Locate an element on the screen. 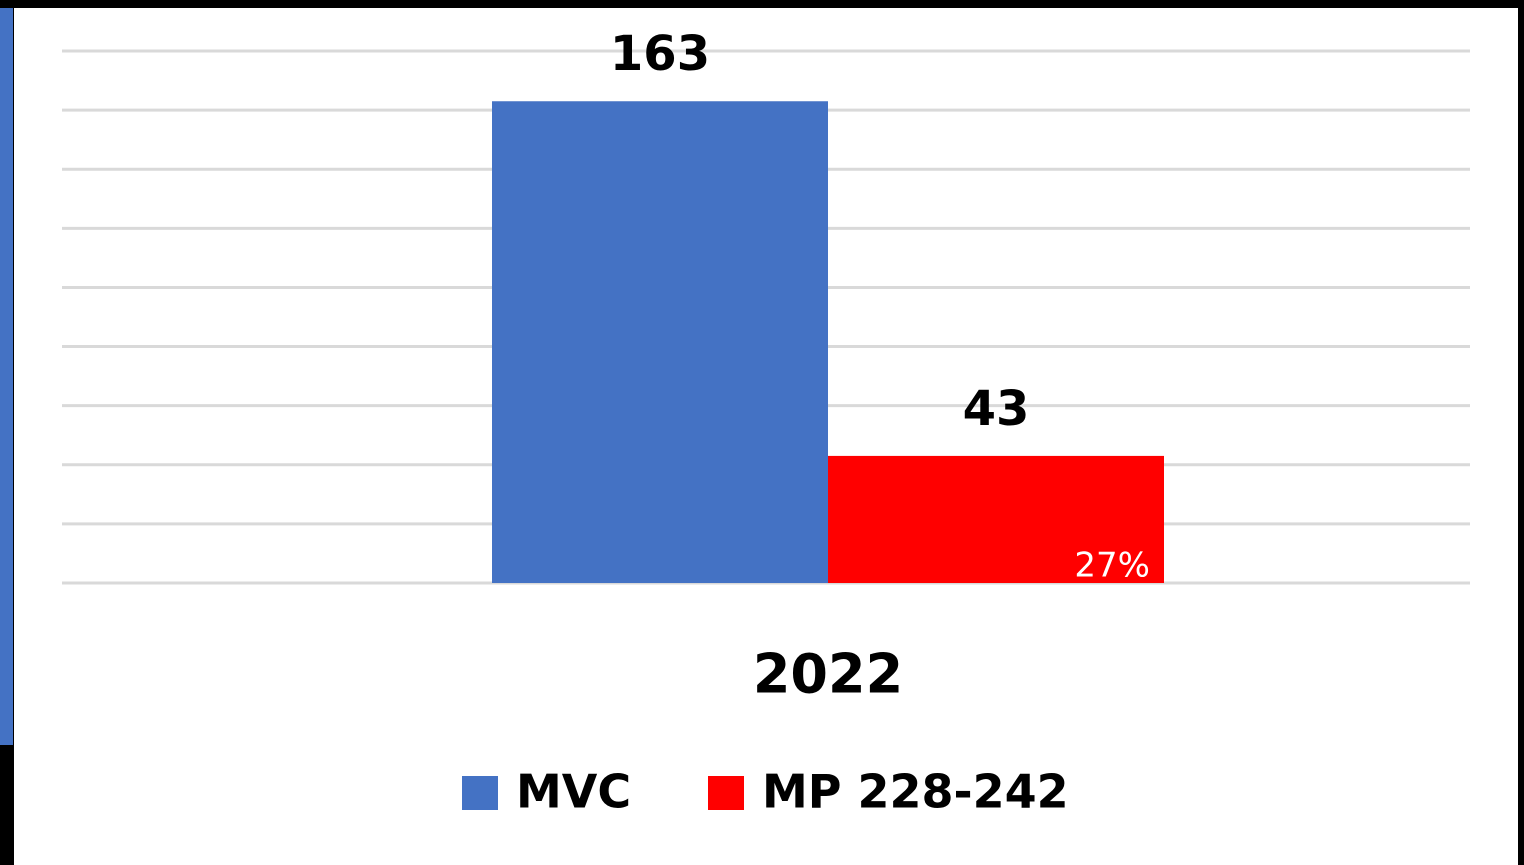 This screenshot has height=865, width=1524. data-label: 163 is located at coordinates (660, 54).